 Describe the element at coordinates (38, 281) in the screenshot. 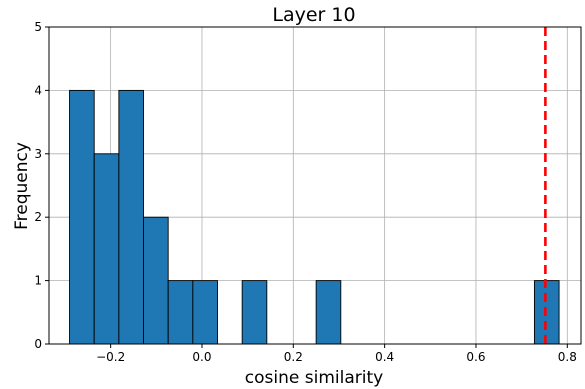

I see `y-tick-label: 1` at that location.